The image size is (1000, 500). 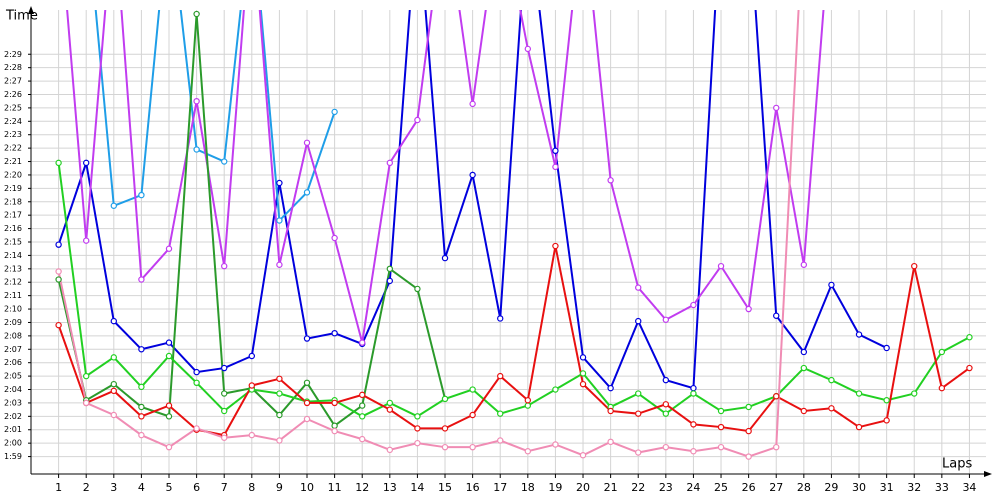 What do you see at coordinates (417, 487) in the screenshot?
I see `x-tick-label: 14` at bounding box center [417, 487].